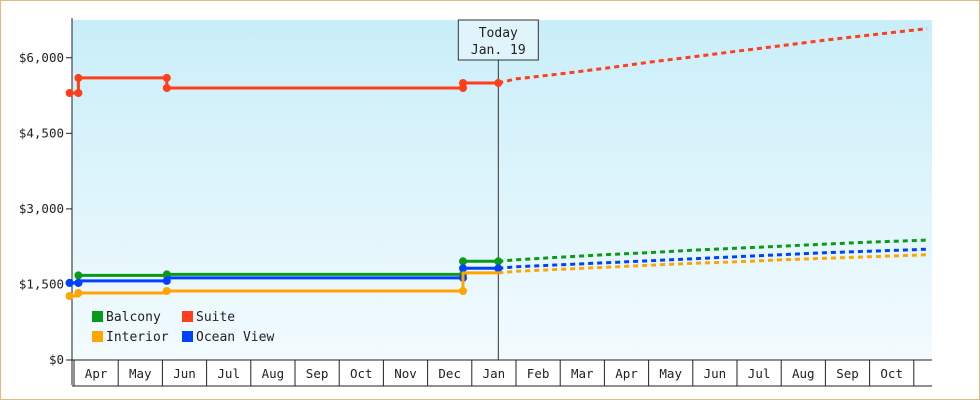  Describe the element at coordinates (133, 317) in the screenshot. I see `legend-label: Balcony` at that location.